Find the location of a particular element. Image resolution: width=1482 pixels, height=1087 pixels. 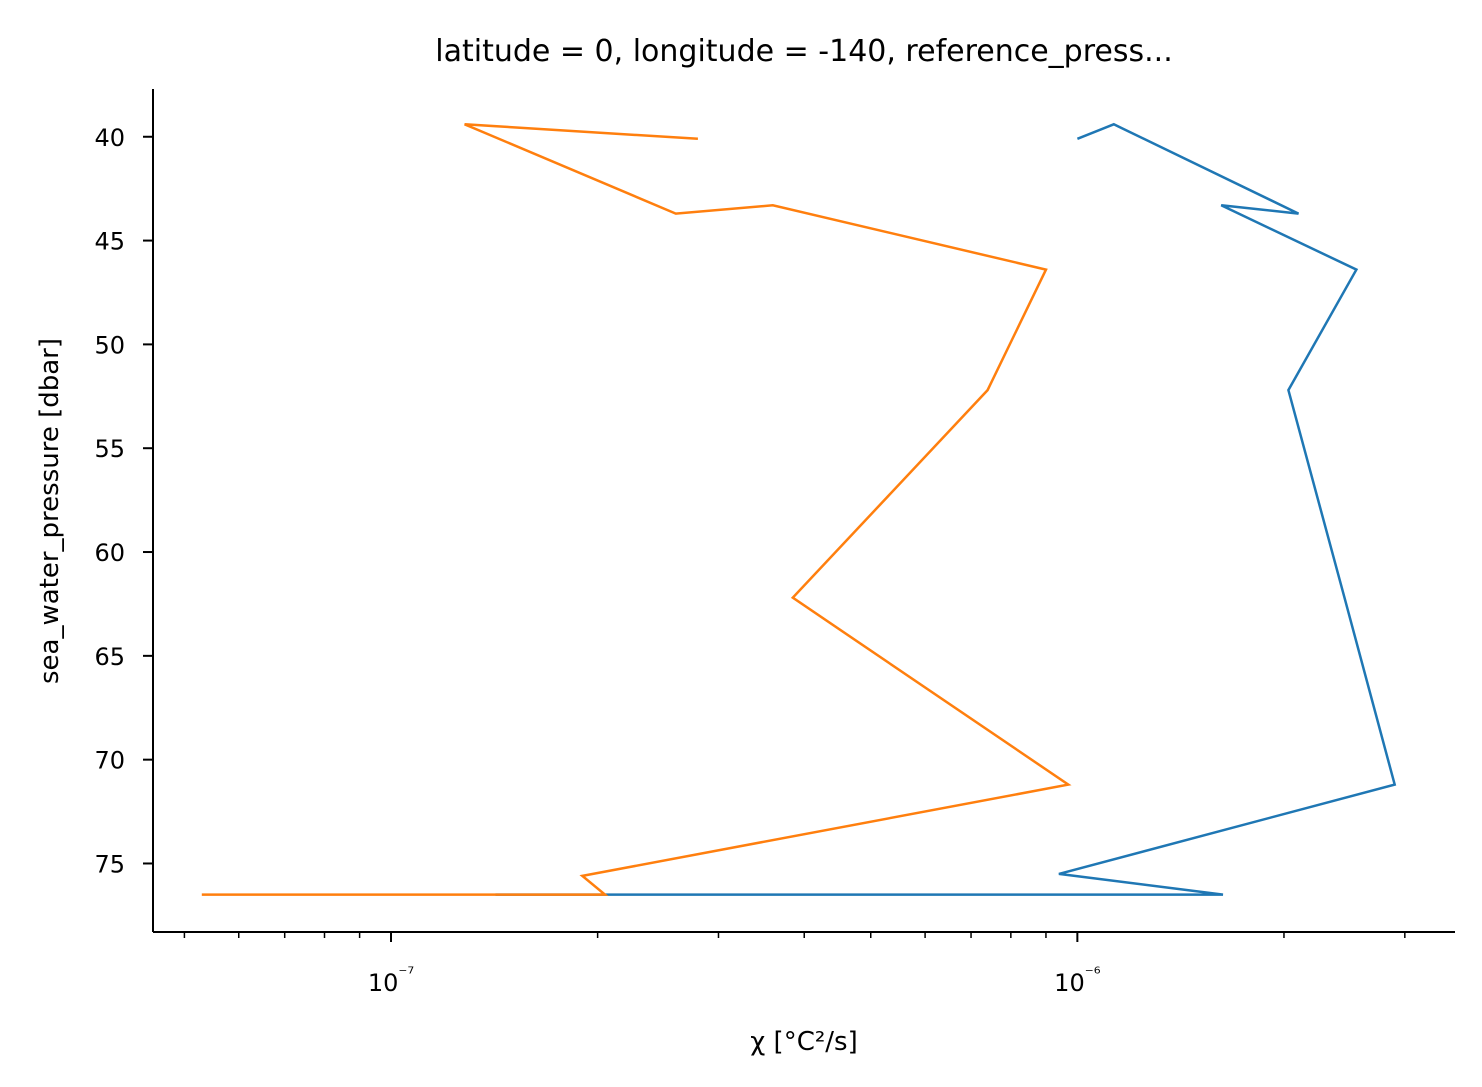

y-tick-label: 50 is located at coordinates (109, 345).